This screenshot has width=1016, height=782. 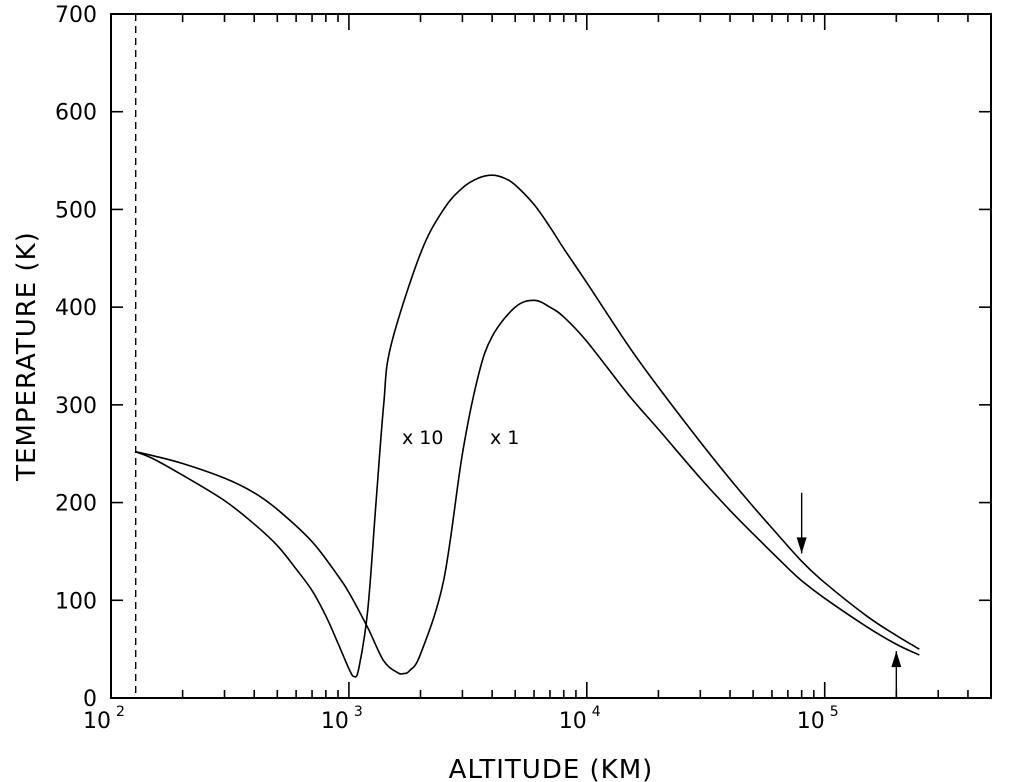 I want to click on x-tick-exp-3: 5, so click(x=834, y=712).